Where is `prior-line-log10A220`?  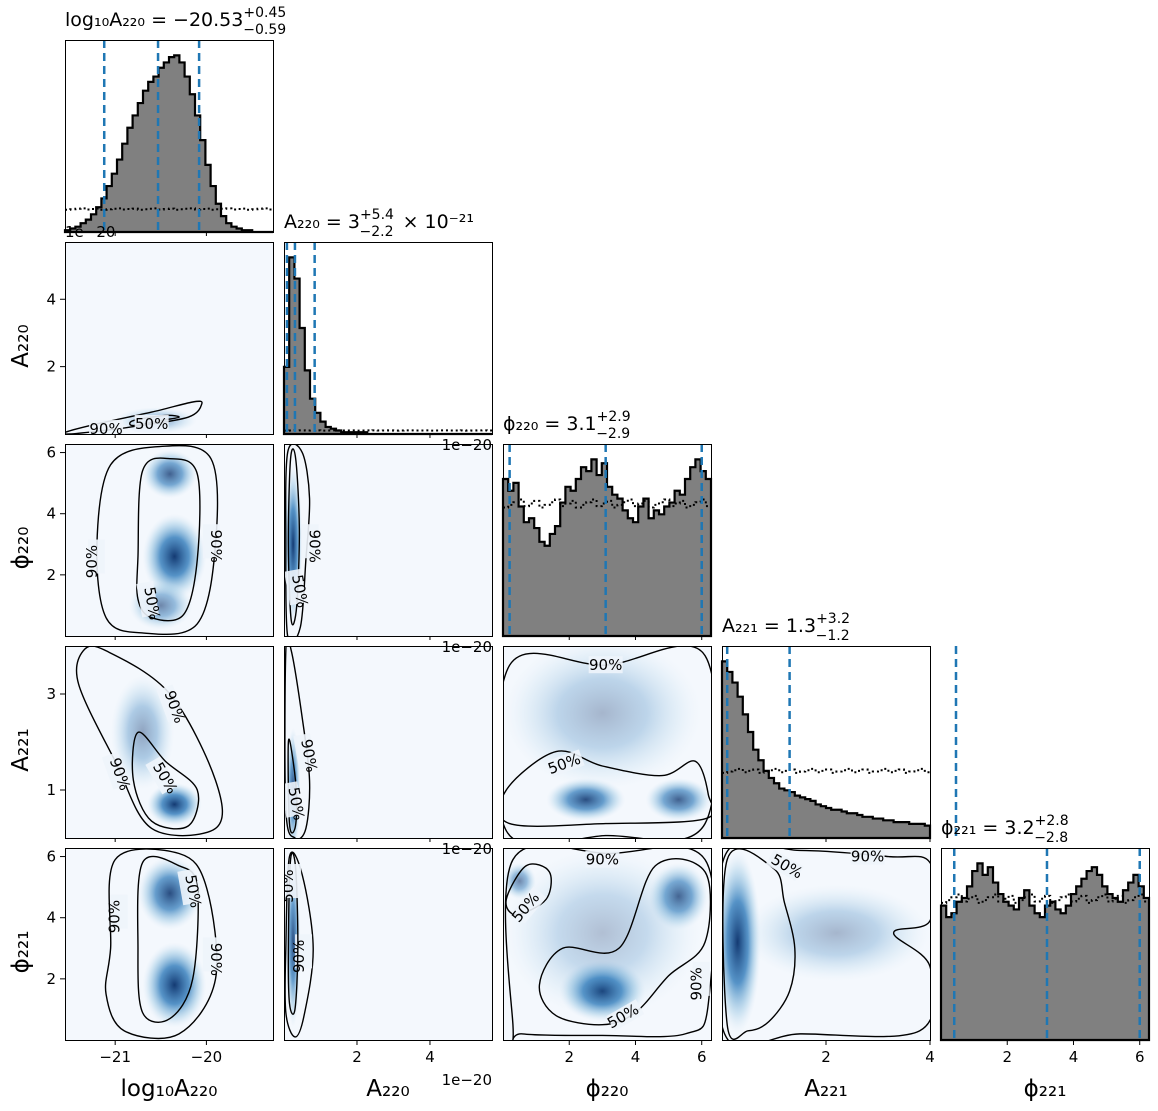
prior-line-log10A220 is located at coordinates (169, 209).